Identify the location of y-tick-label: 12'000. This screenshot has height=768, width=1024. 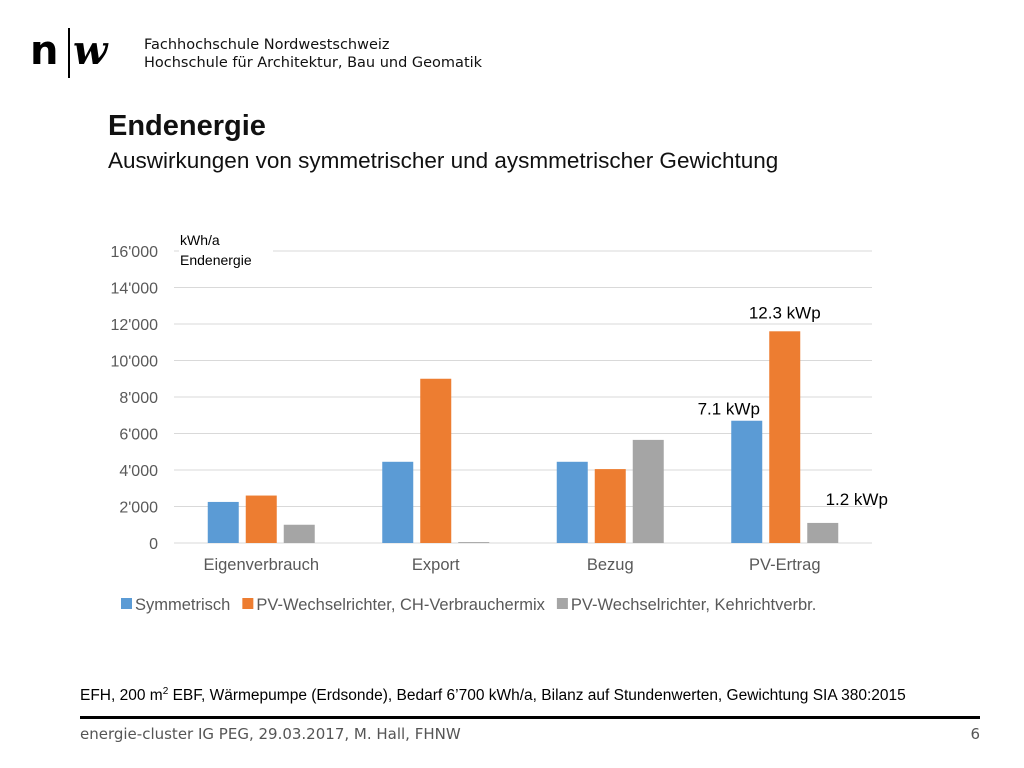
(134, 325).